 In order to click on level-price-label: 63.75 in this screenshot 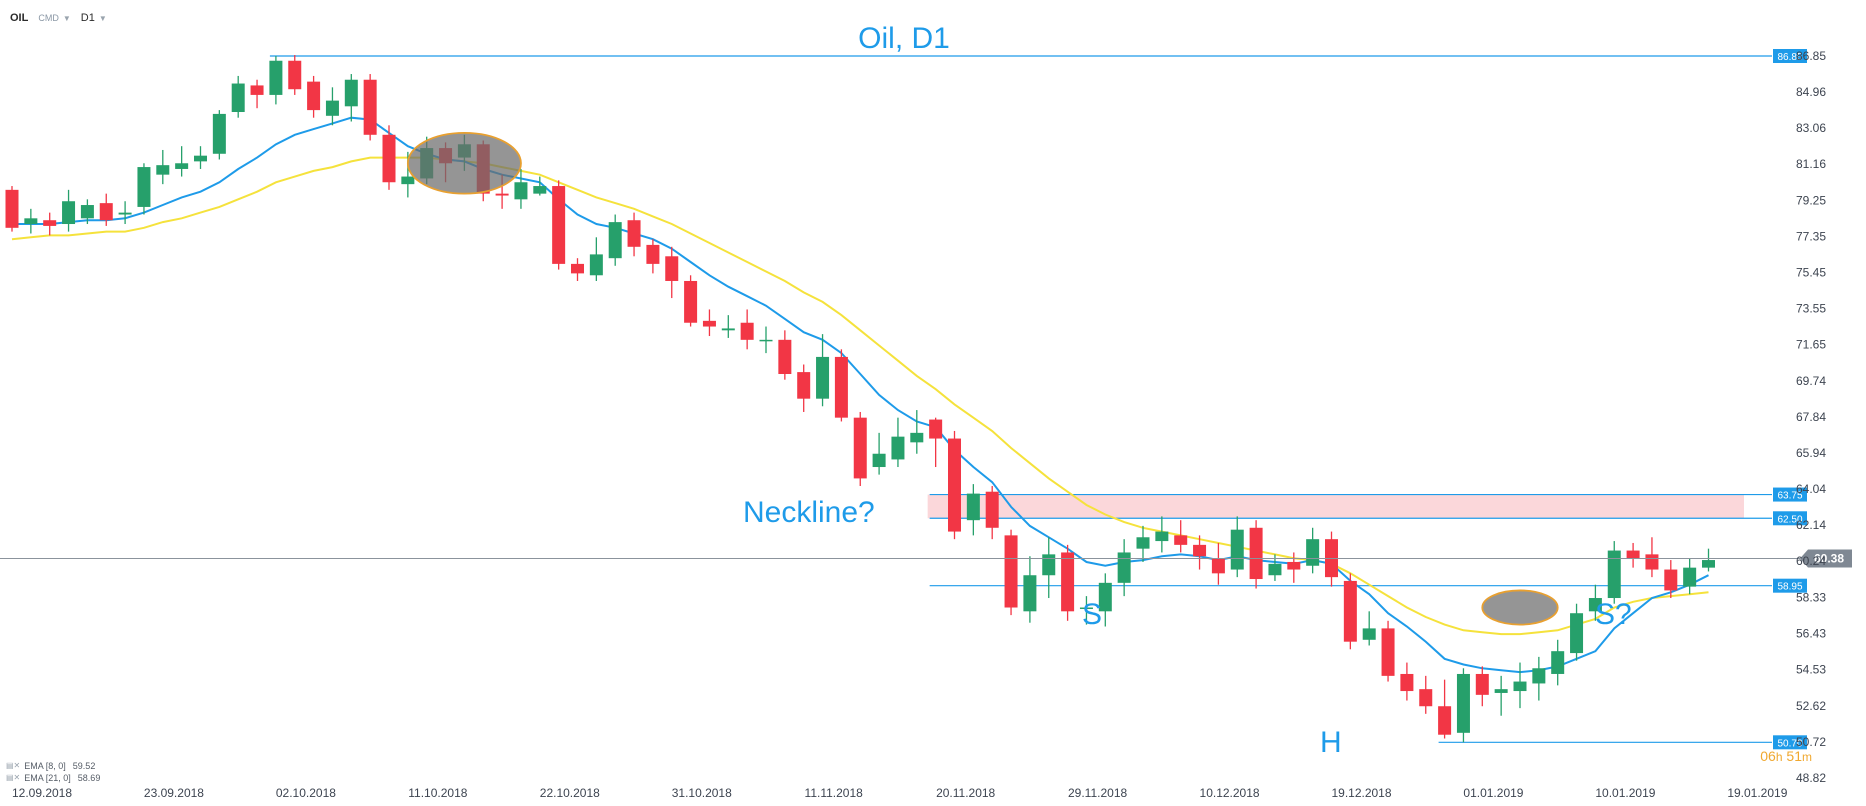, I will do `click(1789, 496)`.